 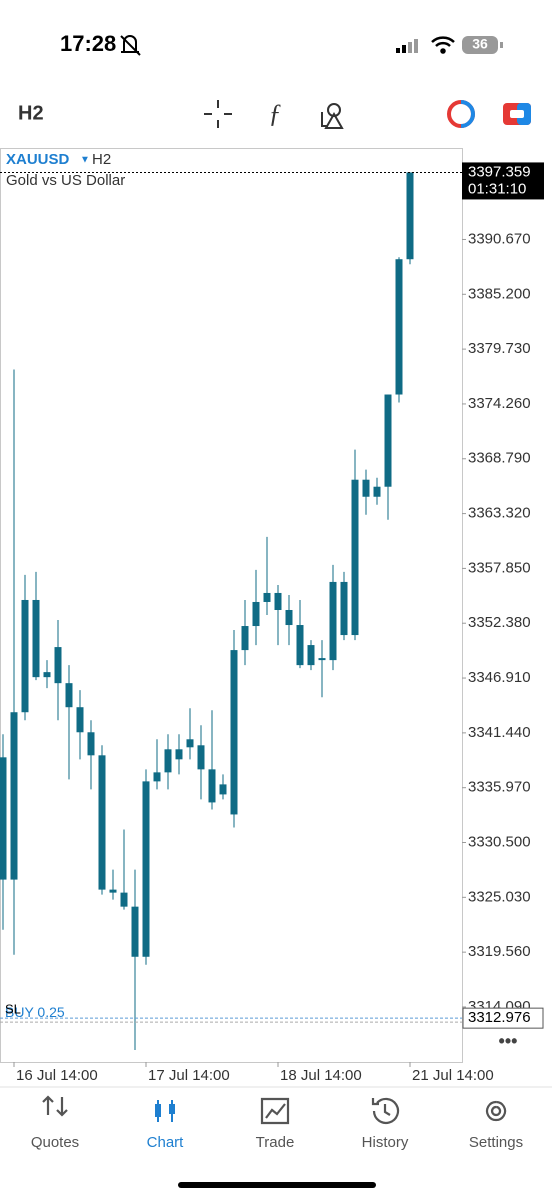 I want to click on tab: History, so click(x=385, y=1124).